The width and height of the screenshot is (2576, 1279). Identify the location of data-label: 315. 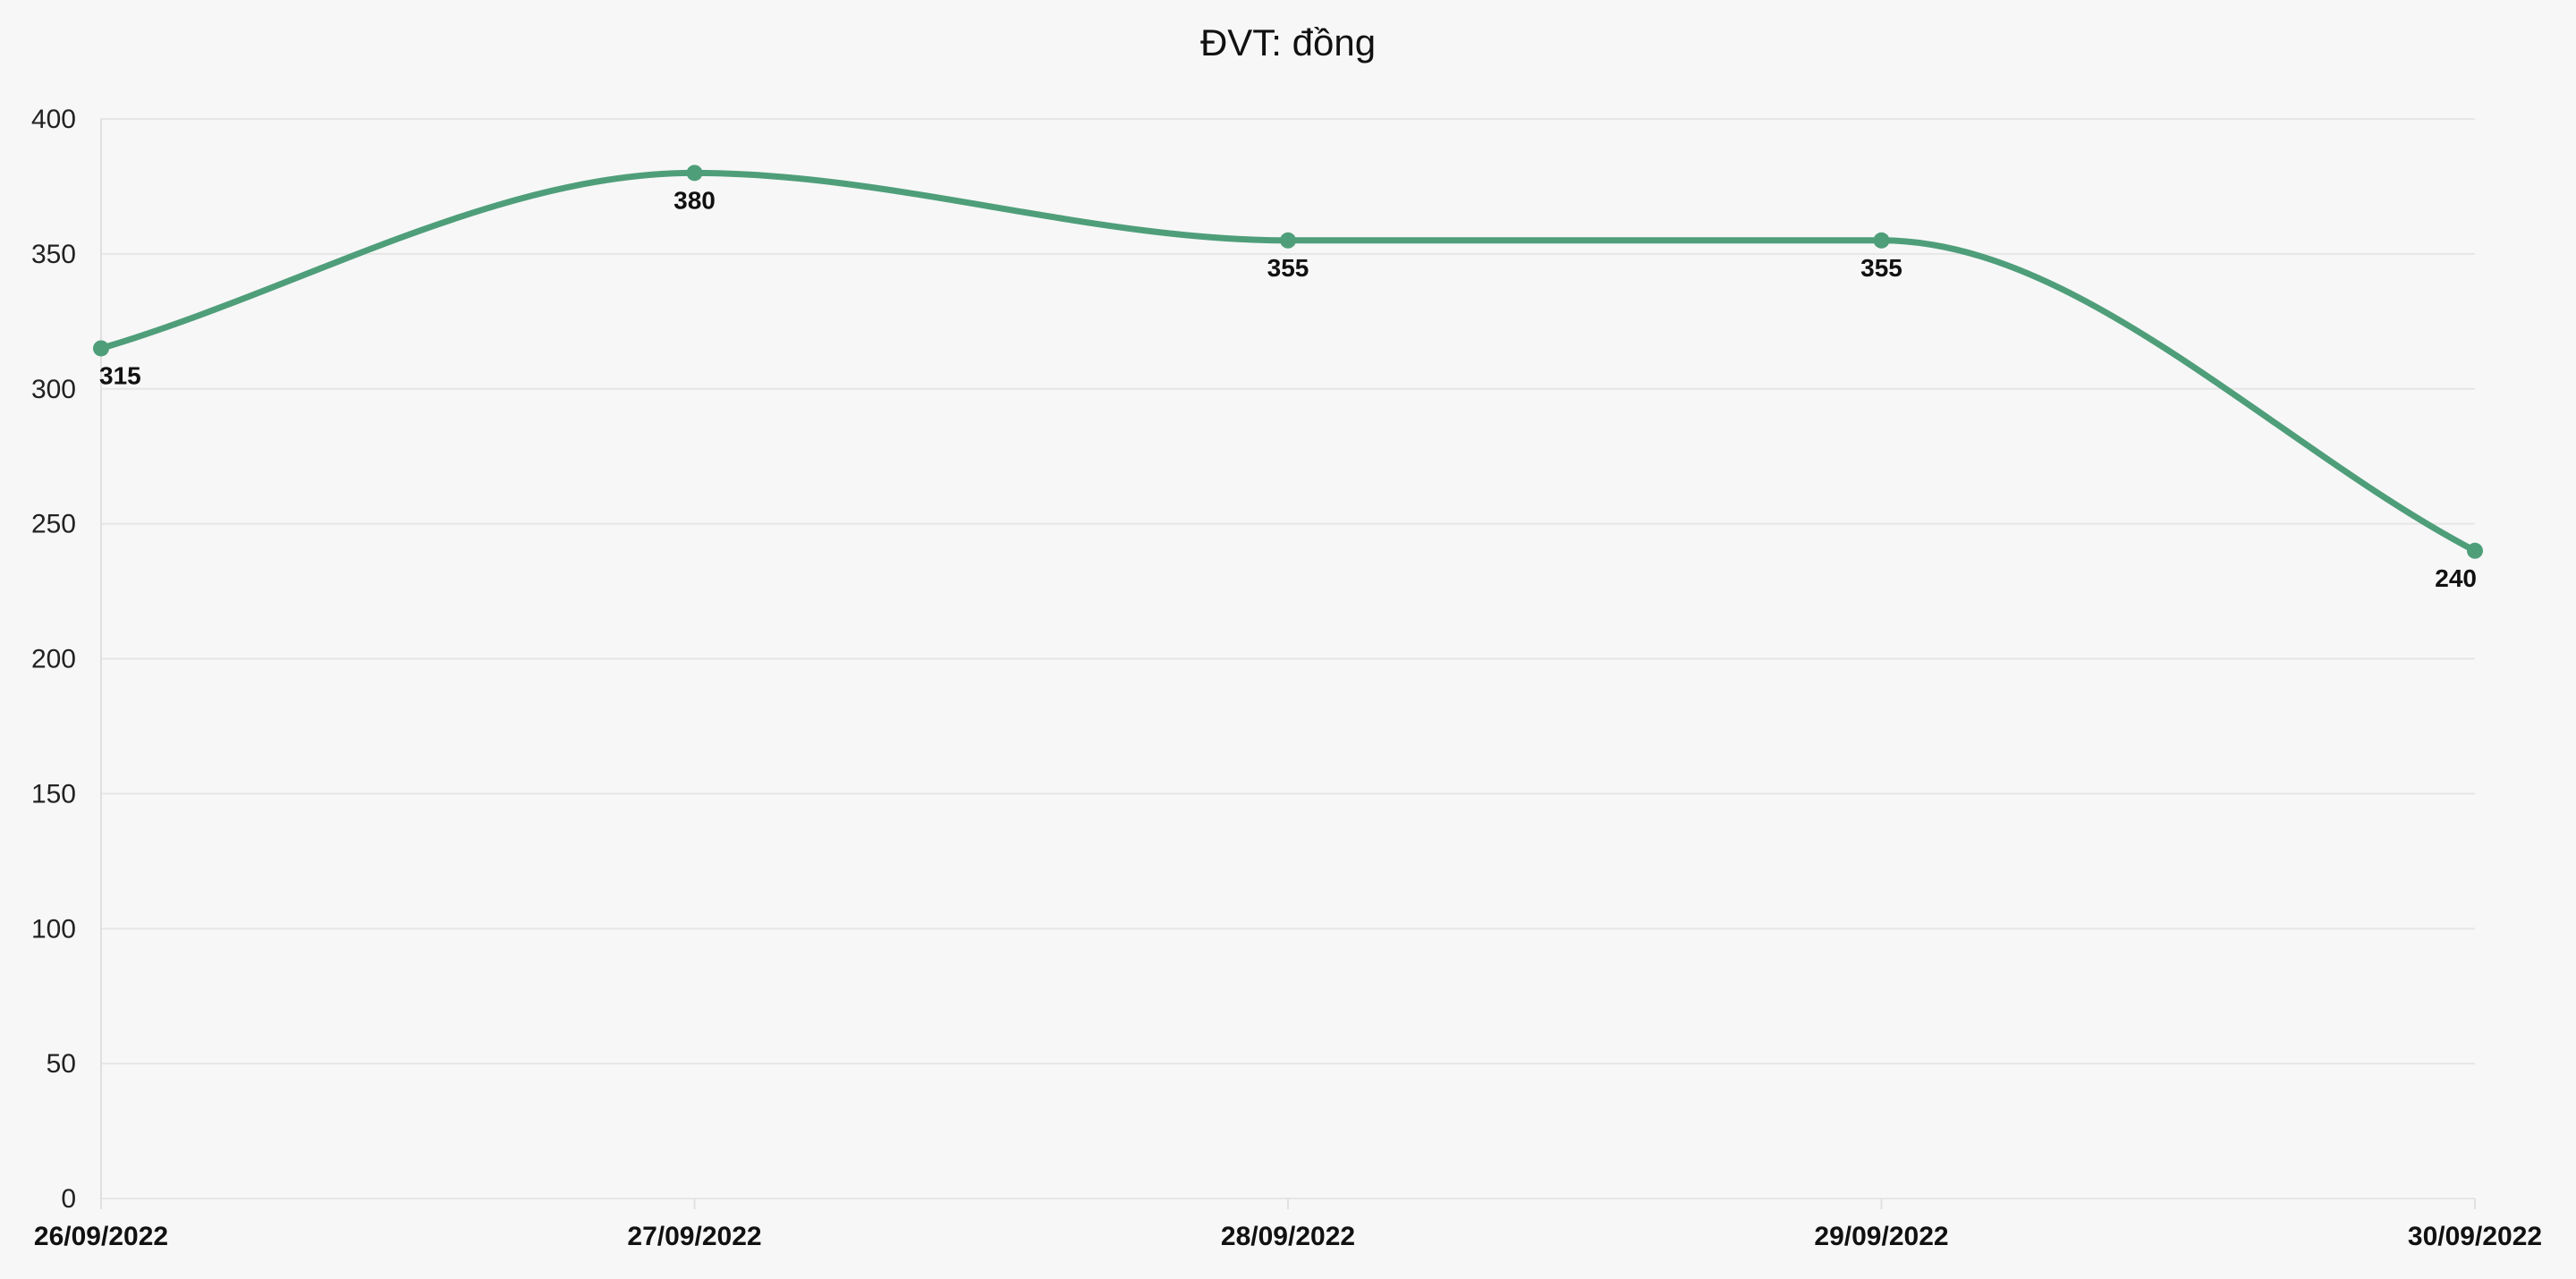
(120, 375).